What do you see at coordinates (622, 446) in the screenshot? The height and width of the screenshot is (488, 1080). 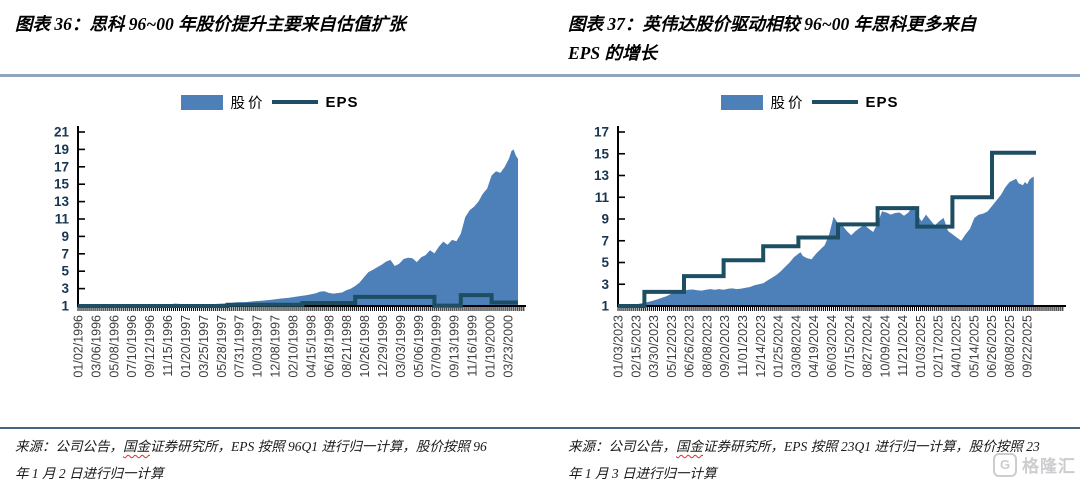 I see `source-prefix: 来源：公司公告，` at bounding box center [622, 446].